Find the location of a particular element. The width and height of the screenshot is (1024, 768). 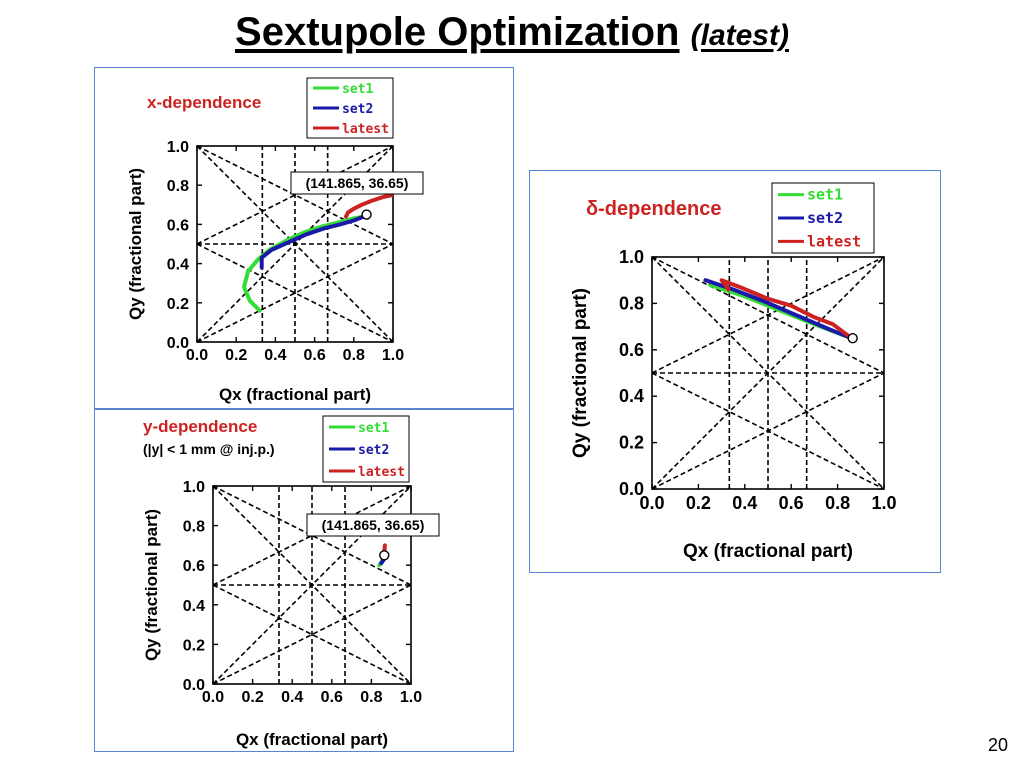

slide-title-block: Sextupole Optimization (latest) is located at coordinates (512, 32).